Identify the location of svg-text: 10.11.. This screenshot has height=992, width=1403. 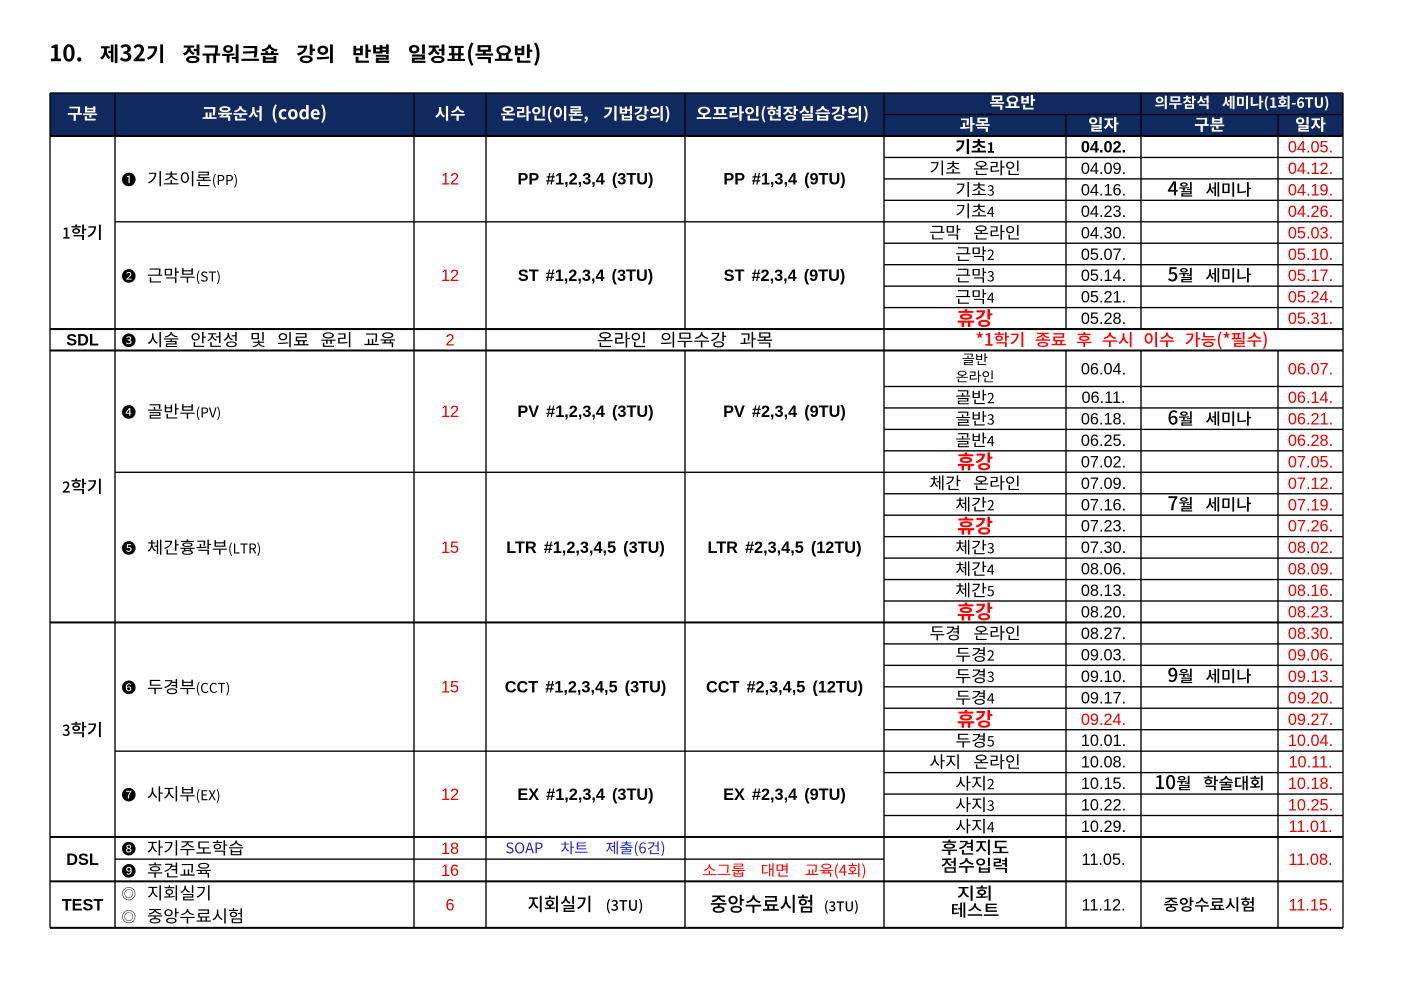
(1310, 763).